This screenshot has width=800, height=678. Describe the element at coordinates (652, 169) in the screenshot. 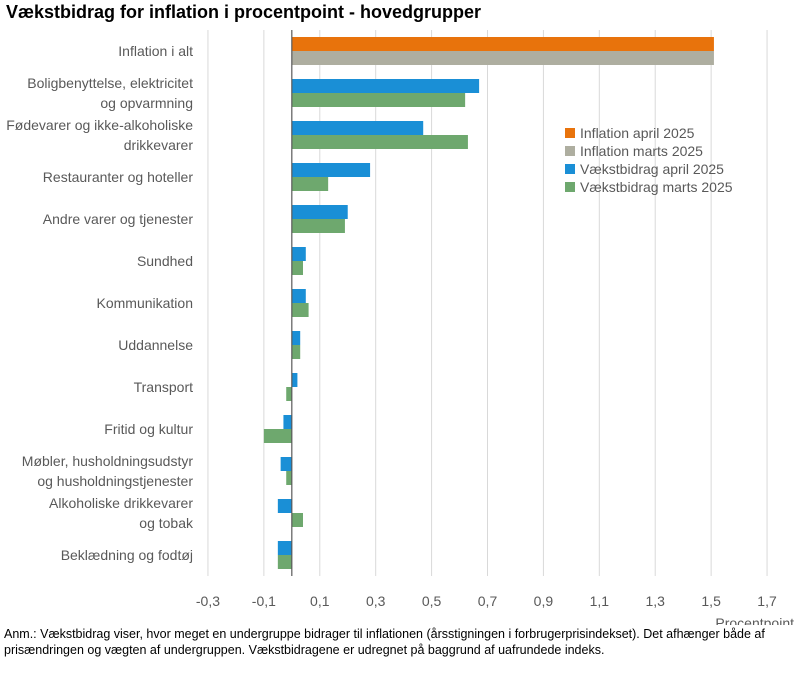

I see `legend-label: Vækstbidrag april 2025` at that location.